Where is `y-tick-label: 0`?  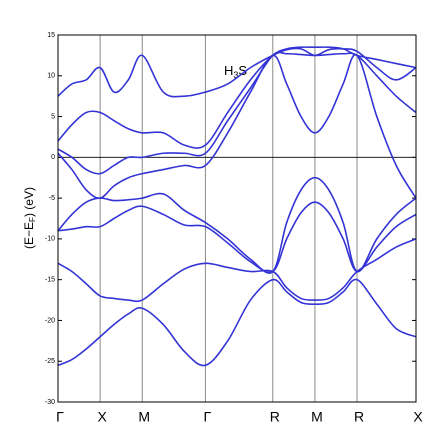
y-tick-label: 0 is located at coordinates (53, 157).